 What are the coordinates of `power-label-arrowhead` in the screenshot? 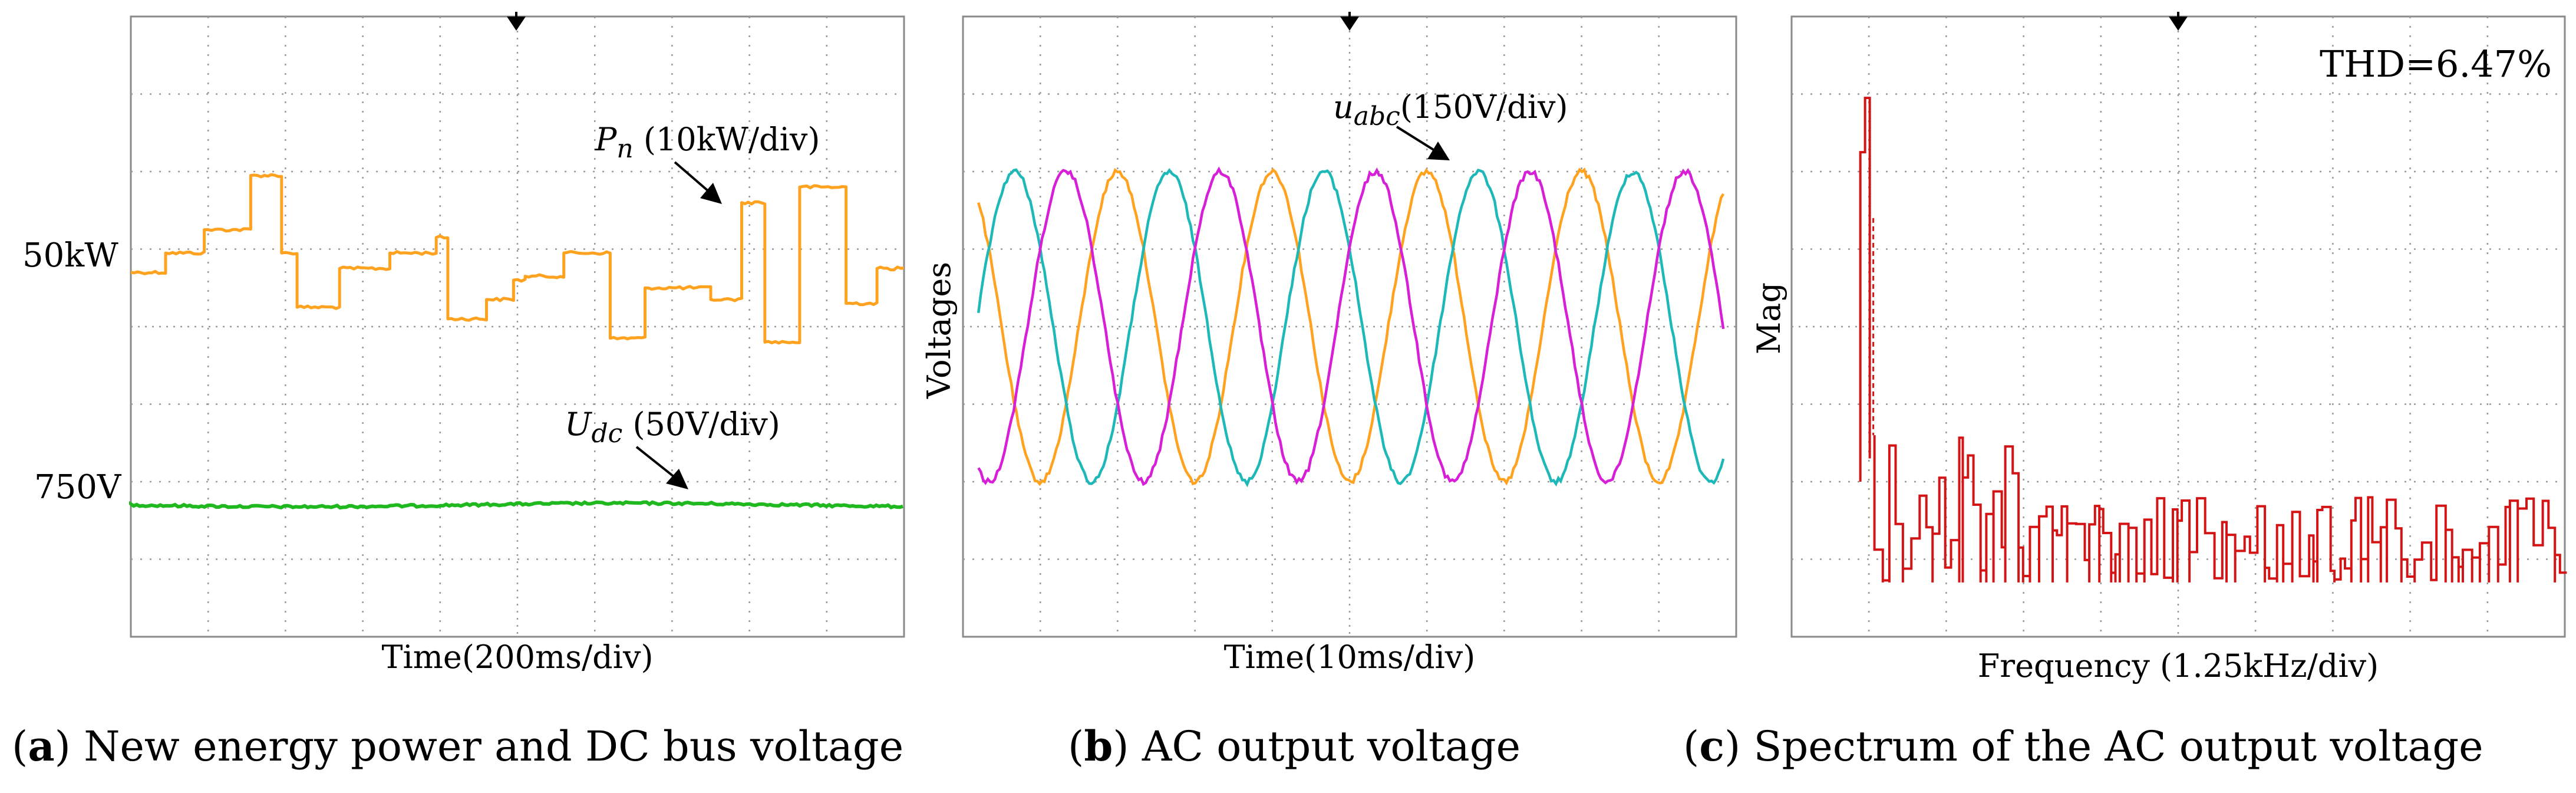 It's located at (711, 193).